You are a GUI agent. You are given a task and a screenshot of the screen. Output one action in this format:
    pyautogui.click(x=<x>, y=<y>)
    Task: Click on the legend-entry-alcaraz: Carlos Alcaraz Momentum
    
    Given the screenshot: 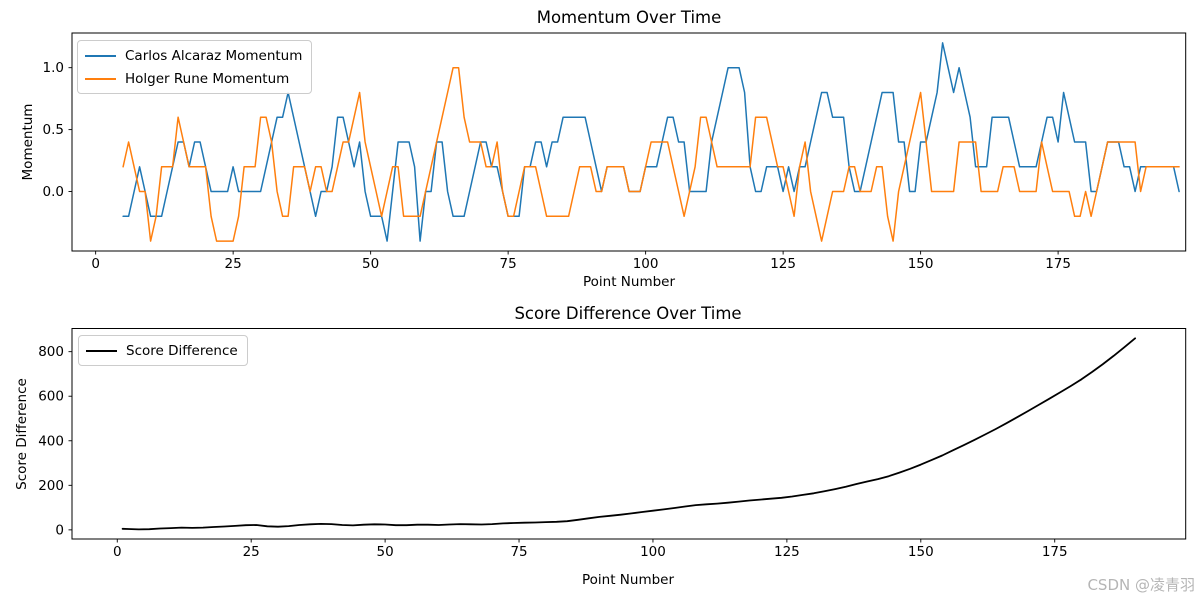 What is the action you would take?
    pyautogui.click(x=193, y=55)
    